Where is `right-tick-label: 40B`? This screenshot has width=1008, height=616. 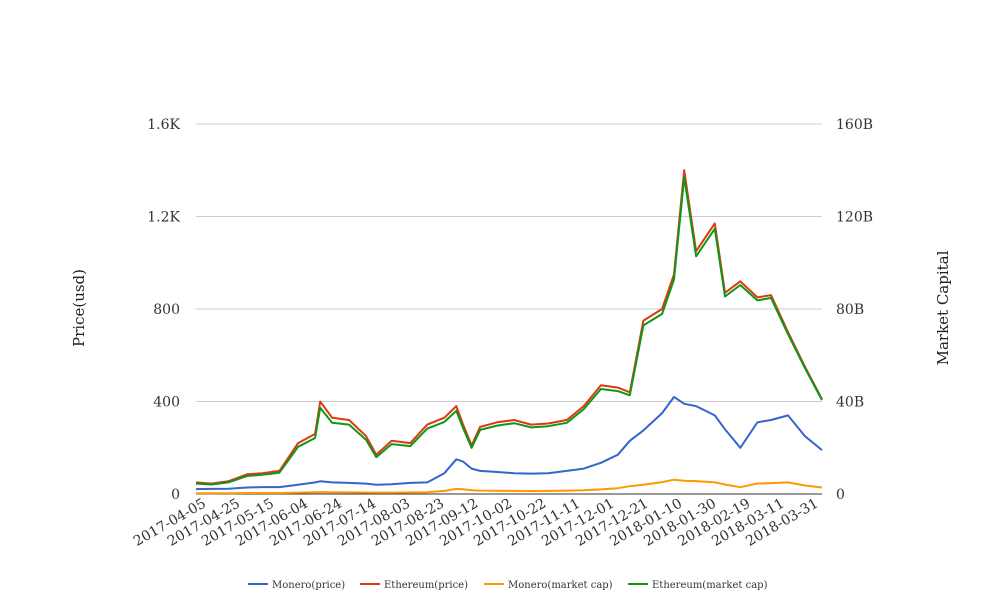 right-tick-label: 40B is located at coordinates (850, 403).